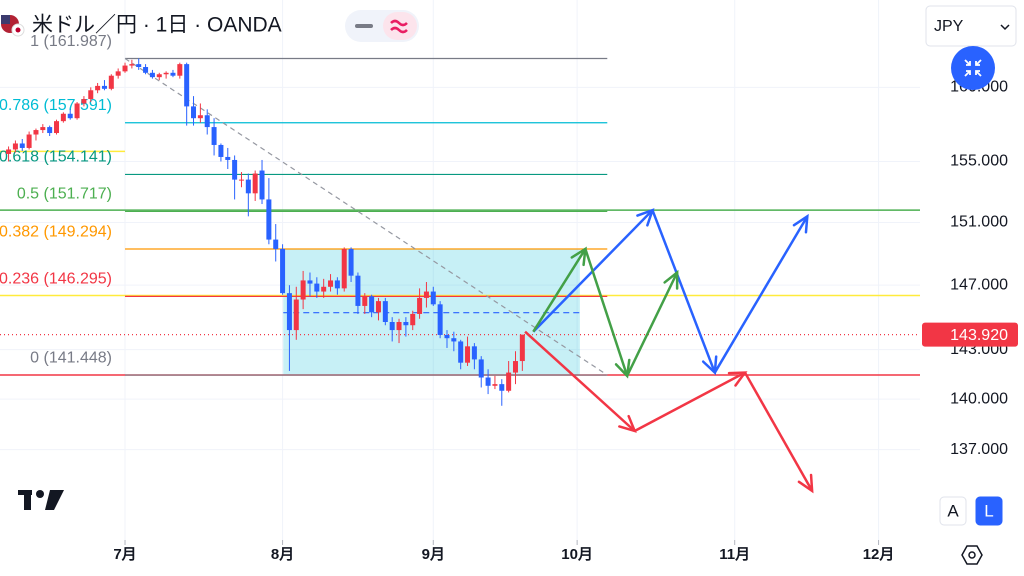  I want to click on button-label: L, so click(988, 510).